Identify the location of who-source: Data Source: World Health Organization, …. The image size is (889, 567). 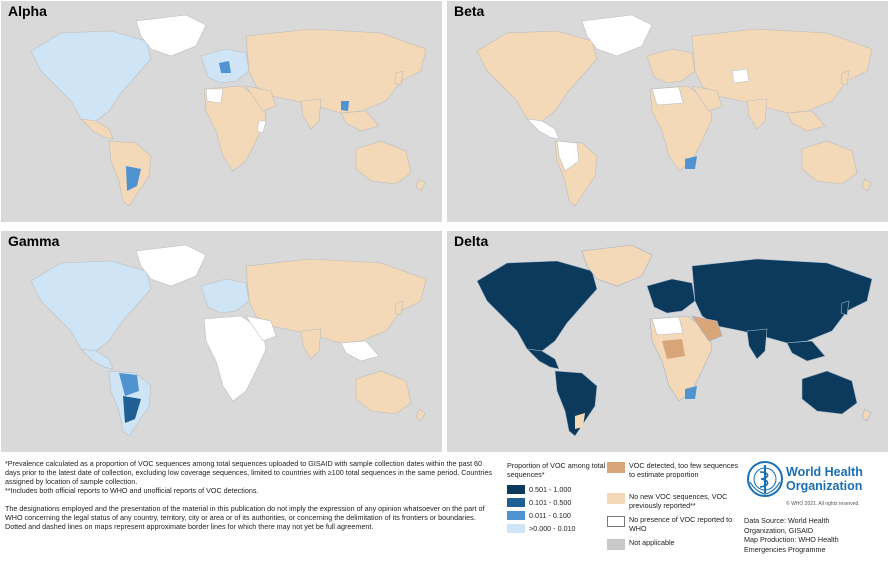
(791, 535).